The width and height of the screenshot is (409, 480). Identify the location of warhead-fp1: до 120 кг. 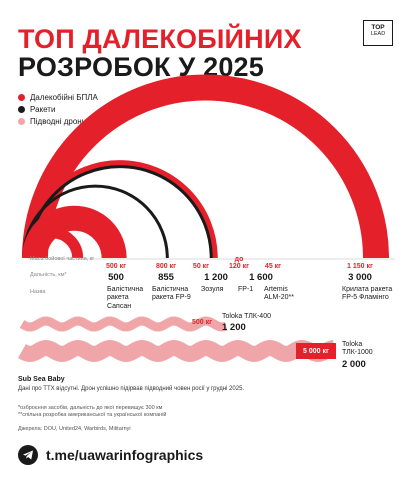
(239, 263).